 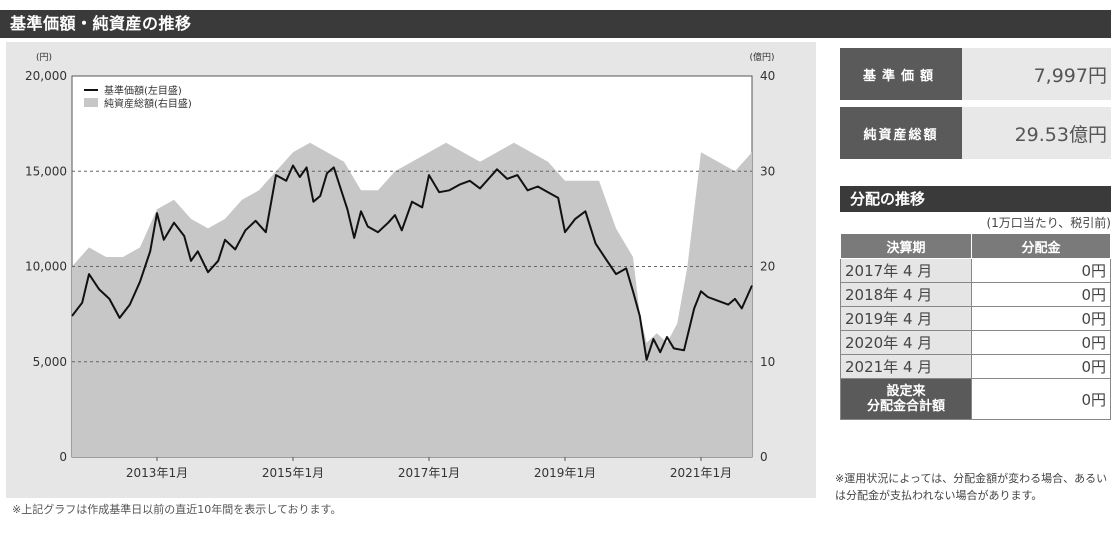 I want to click on distribution-header-row: 決算期 分配金, so click(x=975, y=246).